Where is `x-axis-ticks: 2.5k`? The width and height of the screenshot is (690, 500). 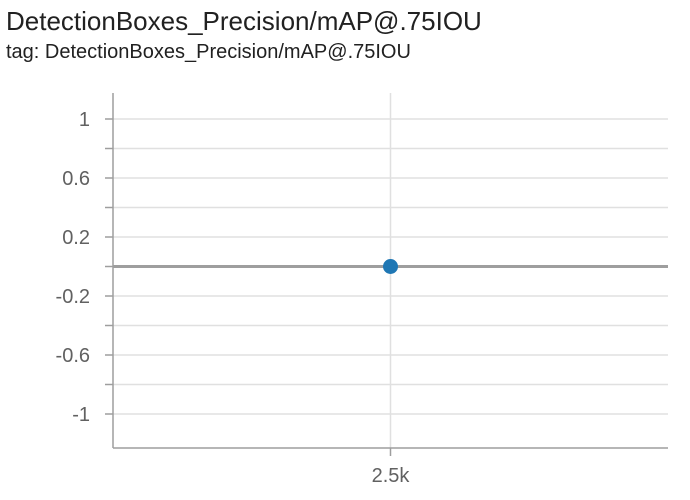
x-axis-ticks: 2.5k is located at coordinates (391, 467).